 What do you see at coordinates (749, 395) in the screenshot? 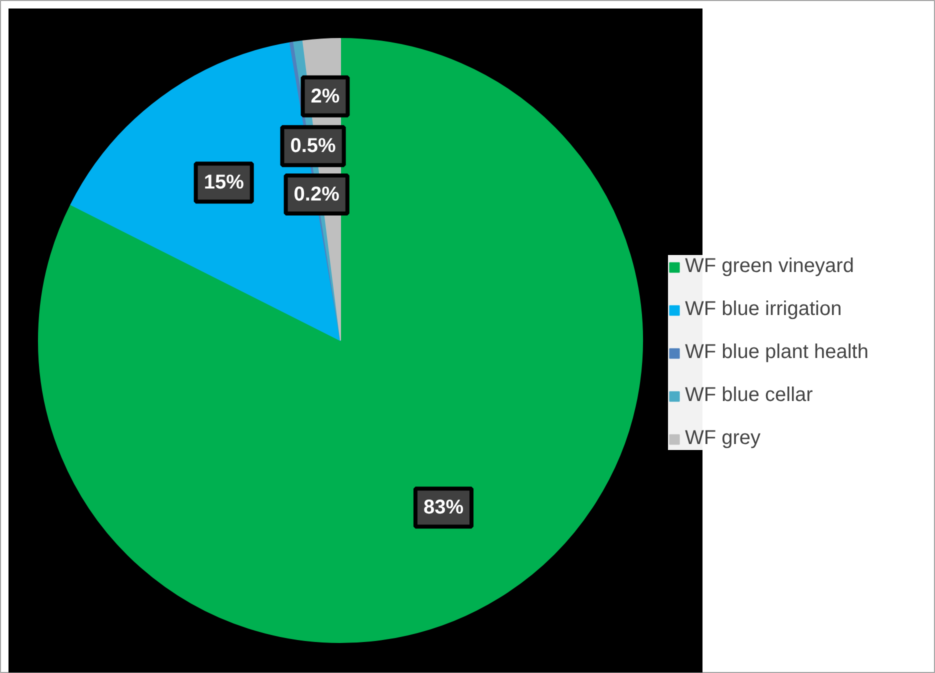
I see `legend-label: WF blue cellar` at bounding box center [749, 395].